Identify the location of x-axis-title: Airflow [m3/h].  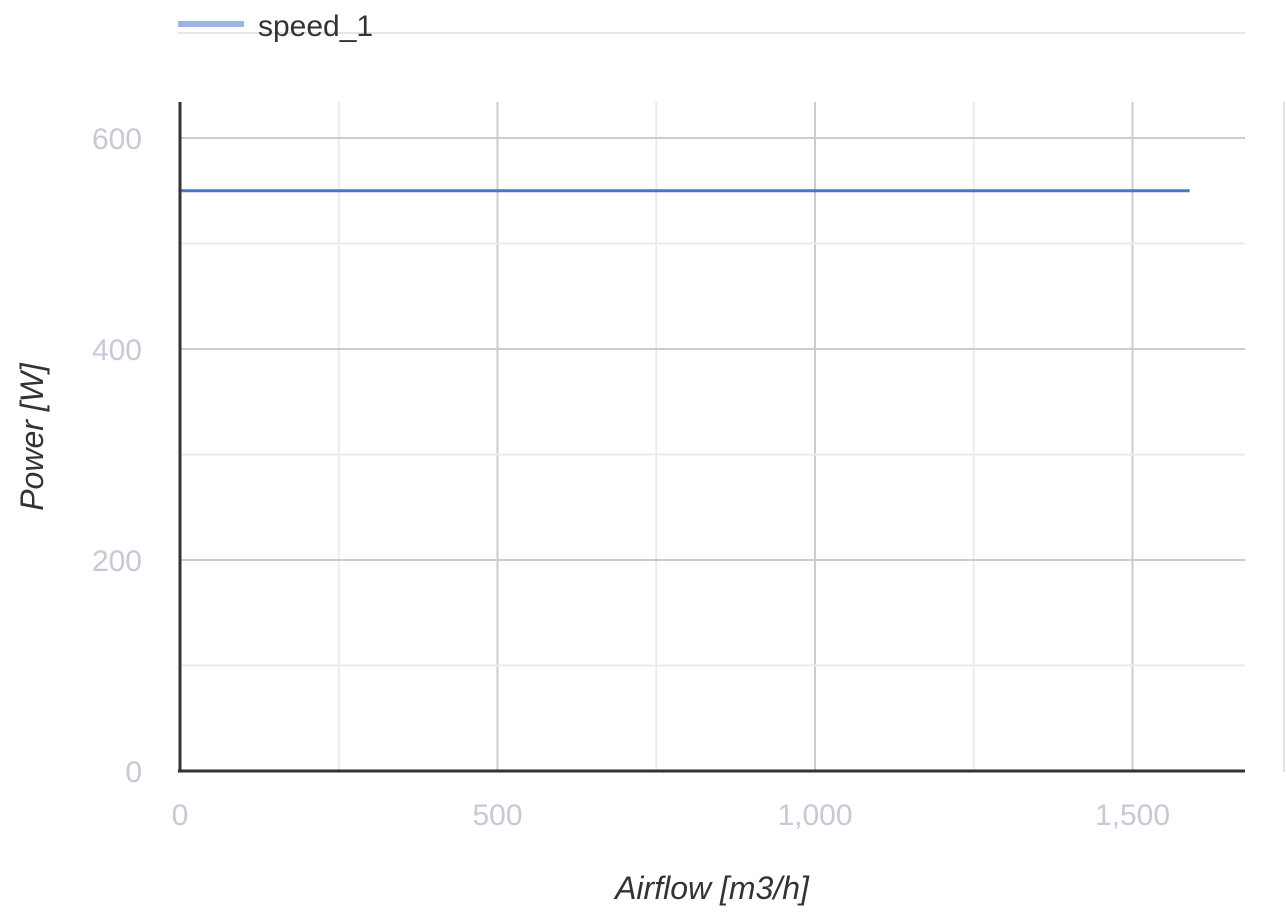
(711, 888).